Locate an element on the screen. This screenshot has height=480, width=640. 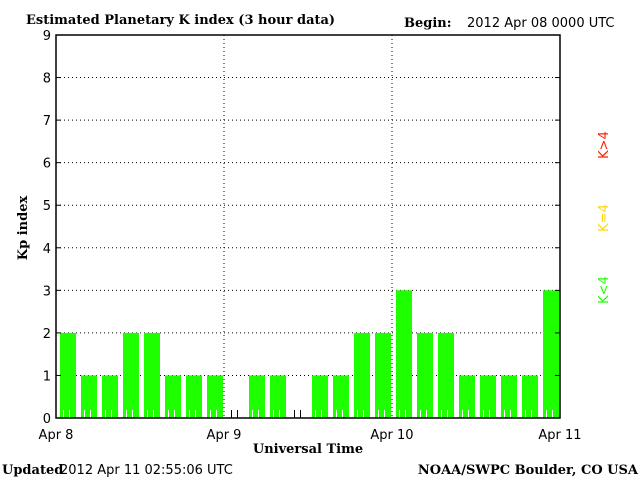
x-tick-label: Apr 10 is located at coordinates (391, 435).